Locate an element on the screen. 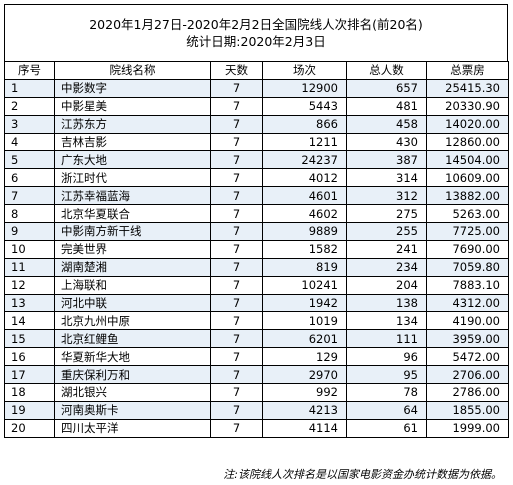  cell-rank: 14 is located at coordinates (29, 321).